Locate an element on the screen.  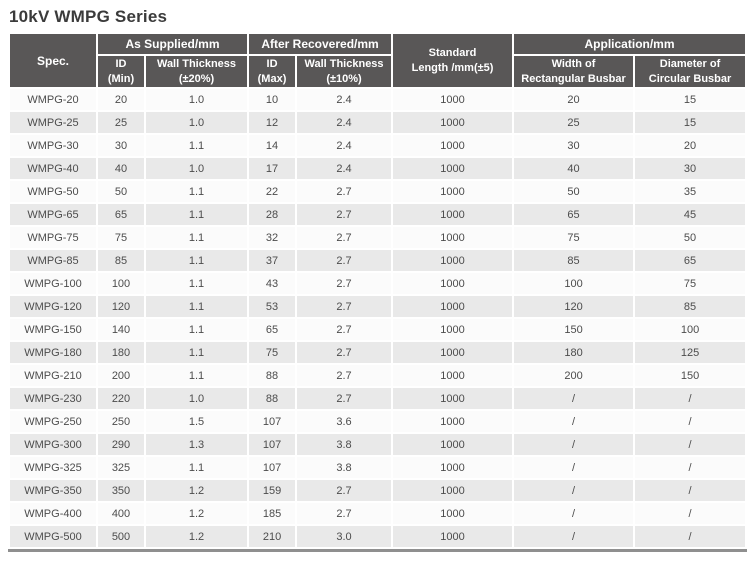
cell-diam-circ-busbar: 150 is located at coordinates (690, 375).